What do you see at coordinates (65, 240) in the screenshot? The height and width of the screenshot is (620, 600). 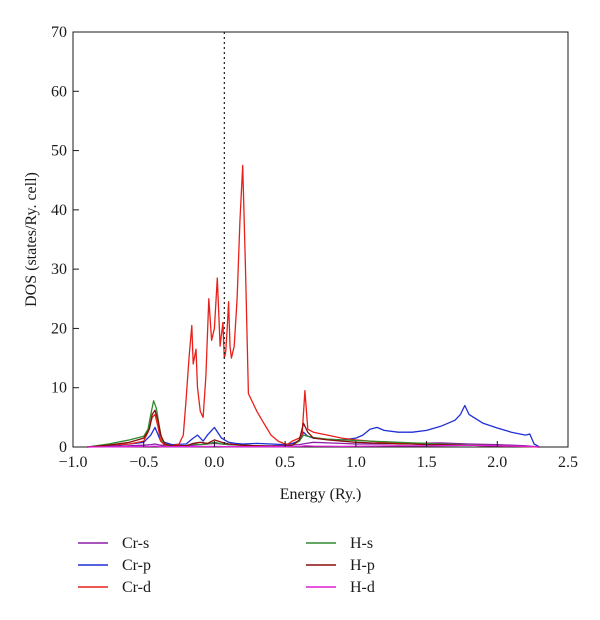 I see `y-axis: 0 10 20 30 40 50 60 70` at bounding box center [65, 240].